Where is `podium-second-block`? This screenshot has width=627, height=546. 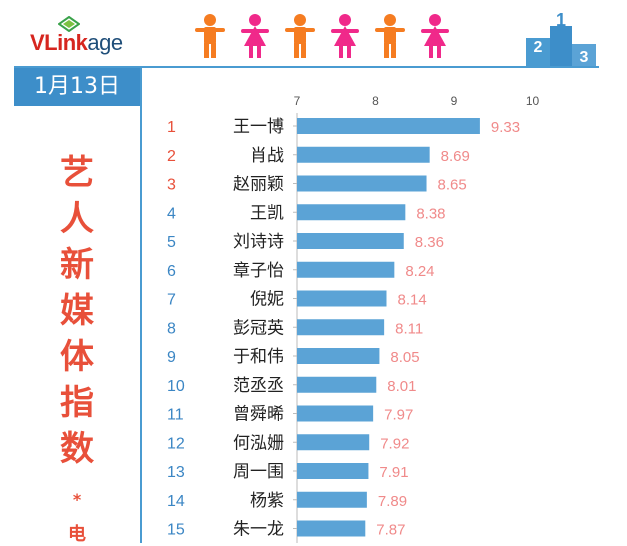
podium-second-block is located at coordinates (538, 53).